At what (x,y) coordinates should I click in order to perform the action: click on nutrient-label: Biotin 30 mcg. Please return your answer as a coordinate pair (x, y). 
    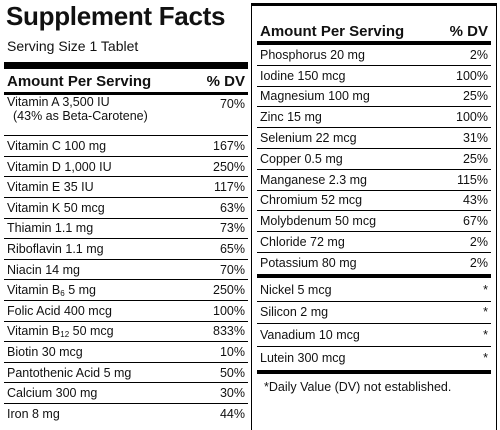
    Looking at the image, I should click on (45, 352).